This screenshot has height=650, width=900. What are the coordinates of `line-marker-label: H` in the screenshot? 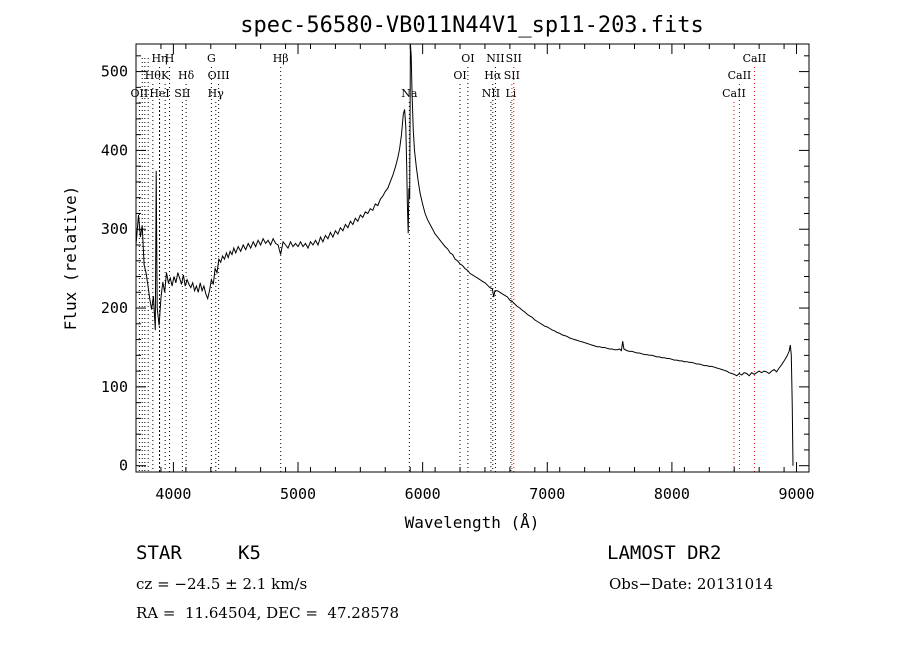 It's located at (170, 58).